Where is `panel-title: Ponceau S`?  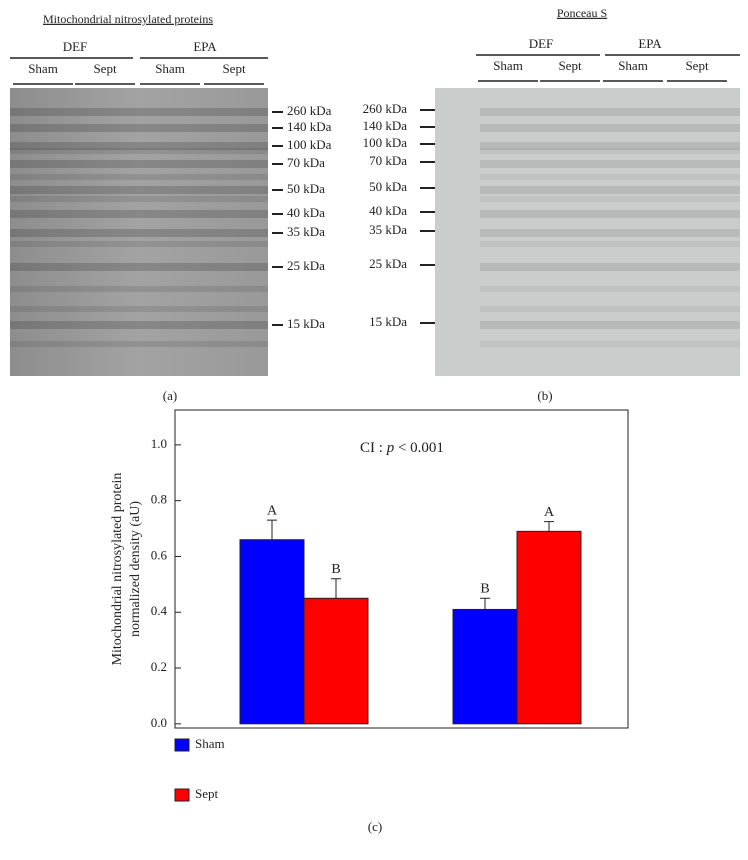 panel-title: Ponceau S is located at coordinates (582, 13).